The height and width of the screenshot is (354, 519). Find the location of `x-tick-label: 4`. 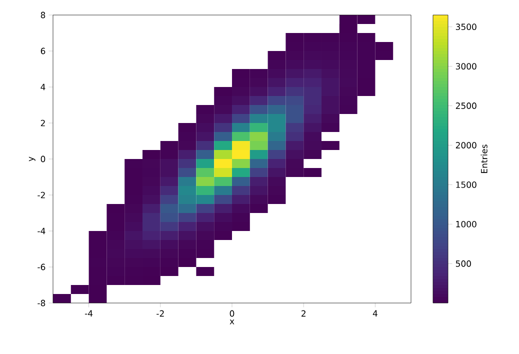

x-tick-label: 4 is located at coordinates (375, 313).